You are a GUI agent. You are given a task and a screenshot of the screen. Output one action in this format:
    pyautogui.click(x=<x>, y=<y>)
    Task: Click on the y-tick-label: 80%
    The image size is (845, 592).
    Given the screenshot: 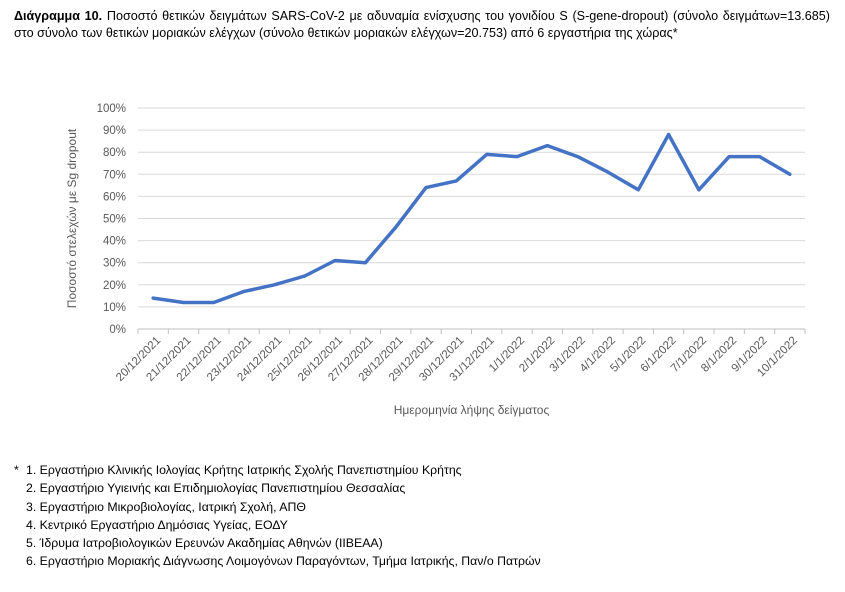 What is the action you would take?
    pyautogui.click(x=114, y=153)
    